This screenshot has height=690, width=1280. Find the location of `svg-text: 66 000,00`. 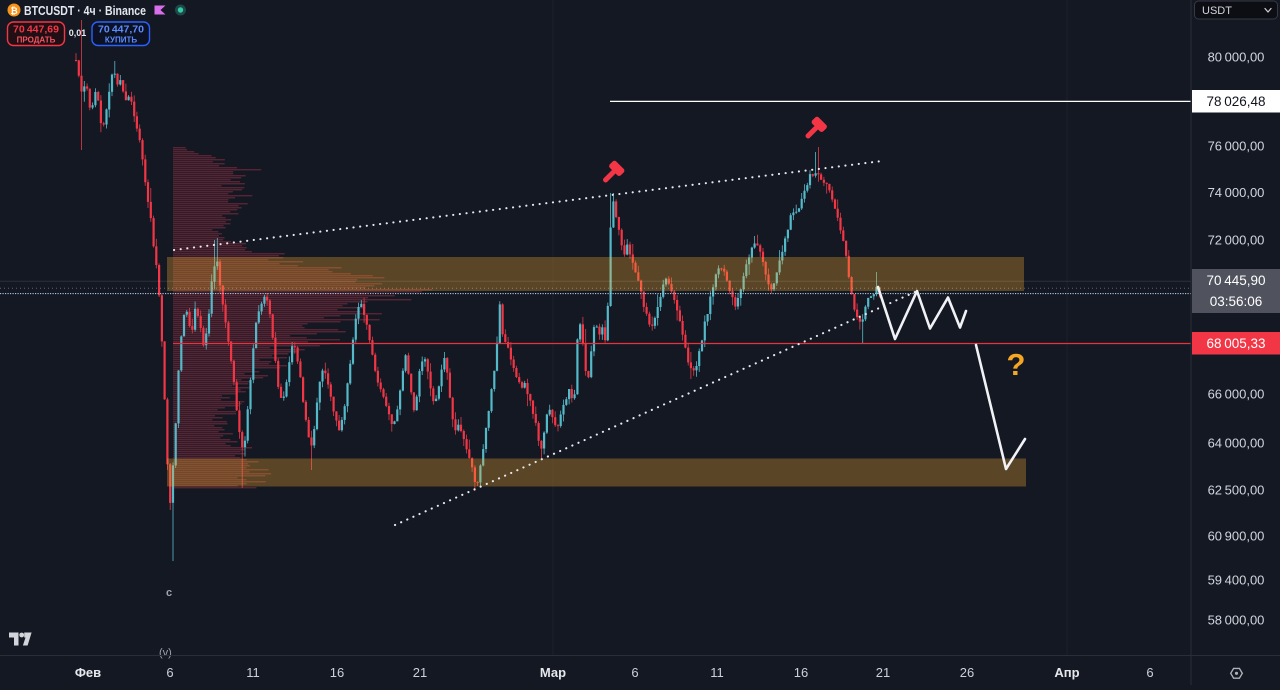

svg-text: 66 000,00 is located at coordinates (1236, 394).